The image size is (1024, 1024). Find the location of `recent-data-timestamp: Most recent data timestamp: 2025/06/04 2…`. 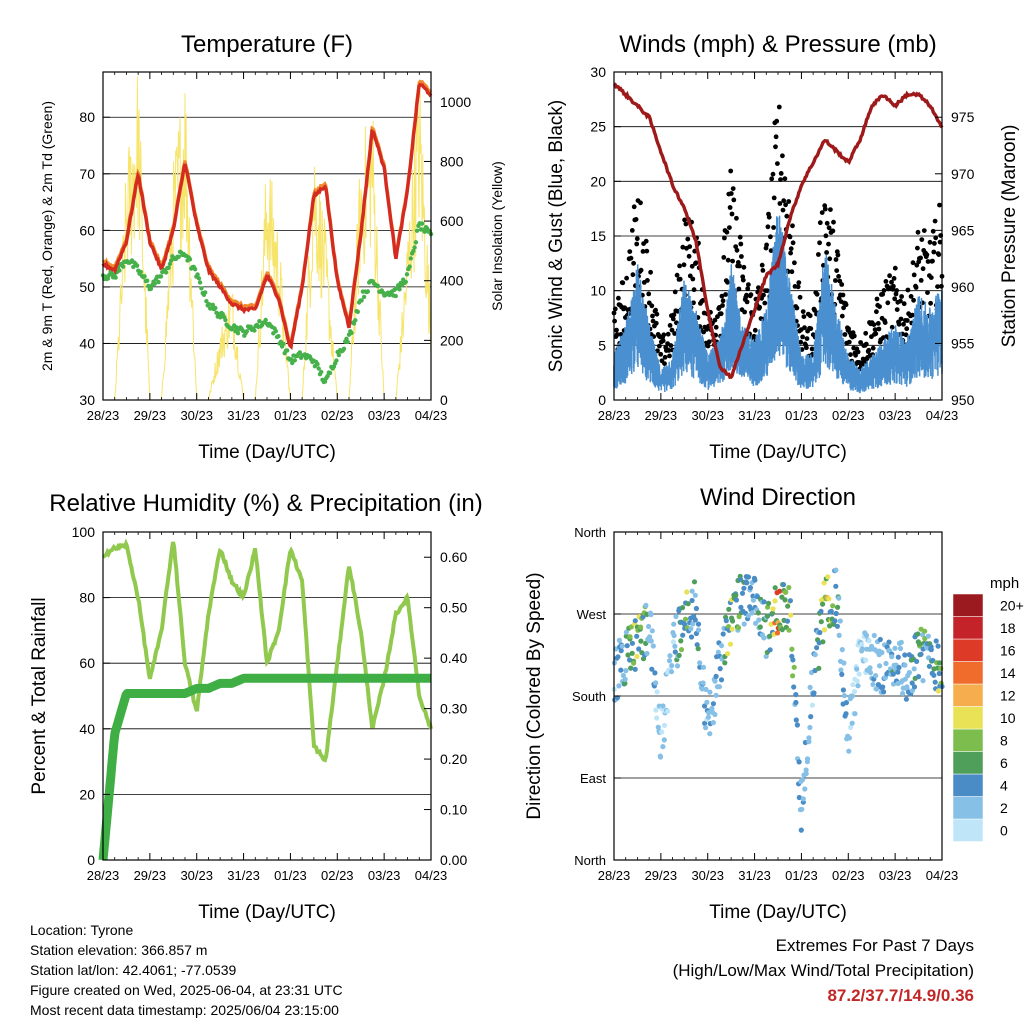

recent-data-timestamp: Most recent data timestamp: 2025/06/04 2… is located at coordinates (184, 1010).